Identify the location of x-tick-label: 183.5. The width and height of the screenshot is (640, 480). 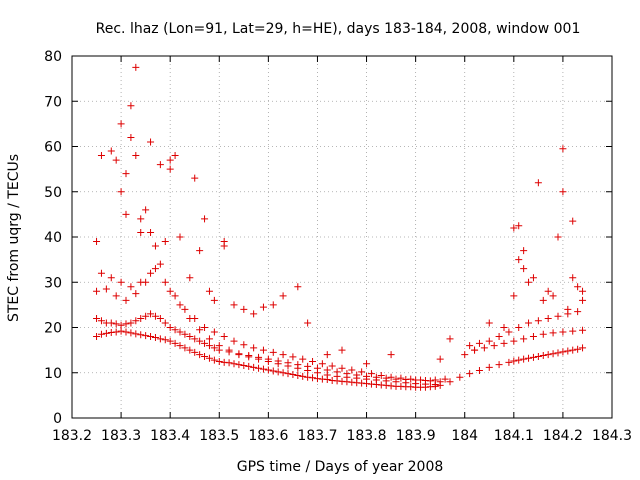
(219, 436).